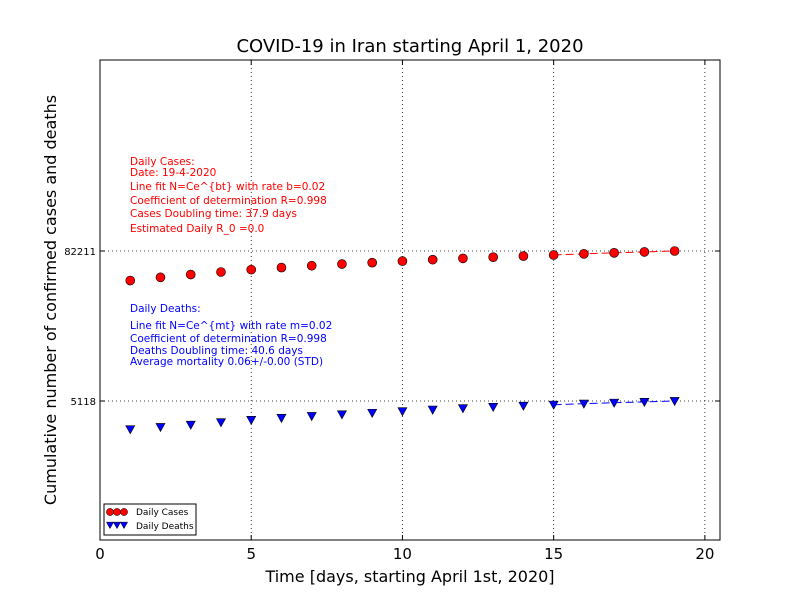 Image resolution: width=800 pixels, height=600 pixels. What do you see at coordinates (409, 46) in the screenshot?
I see `chart-title: COVID-19 in Iran starting April 1, 2020` at bounding box center [409, 46].